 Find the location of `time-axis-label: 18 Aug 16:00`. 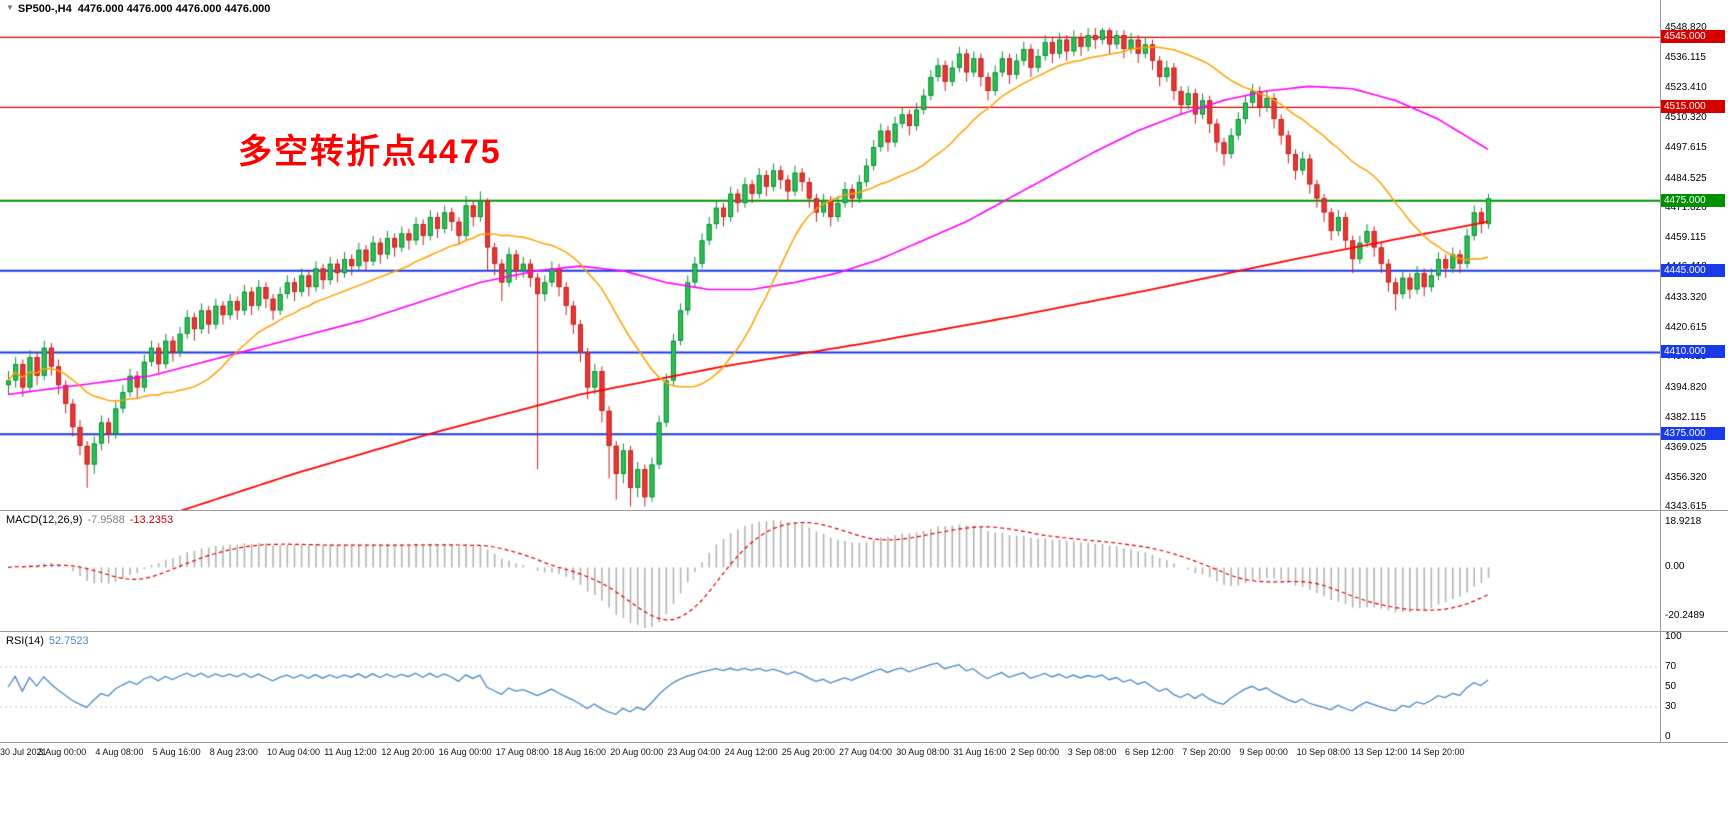

time-axis-label: 18 Aug 16:00 is located at coordinates (580, 752).